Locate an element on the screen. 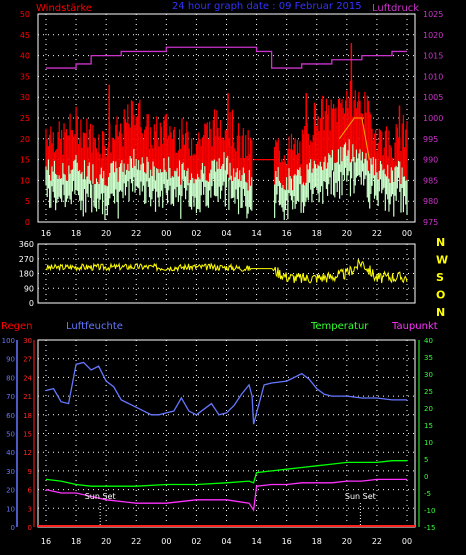 The width and height of the screenshot is (466, 555). humidity-axis-ticks: 0 10 20 30 40 50 60 70 80 90 100 is located at coordinates (8, 434).